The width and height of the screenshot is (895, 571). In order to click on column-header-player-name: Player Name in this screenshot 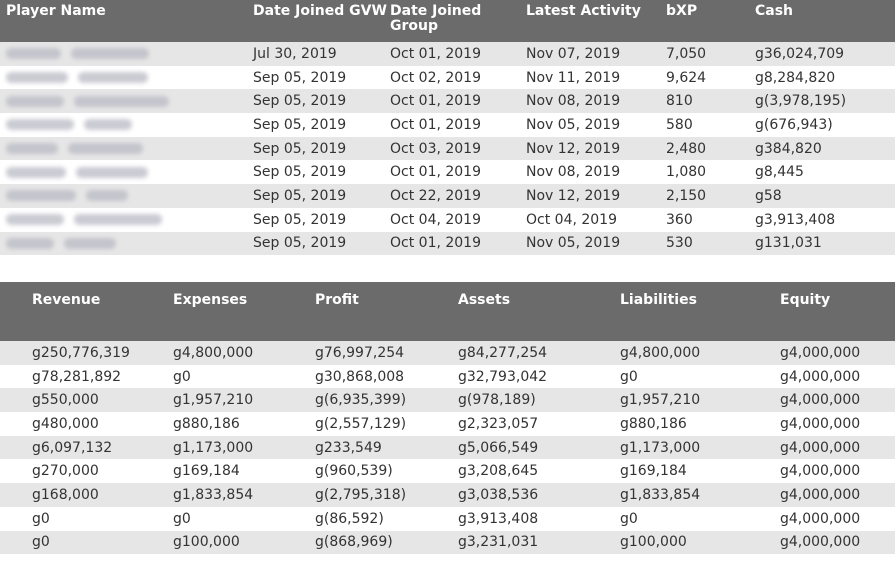, I will do `click(126, 21)`.